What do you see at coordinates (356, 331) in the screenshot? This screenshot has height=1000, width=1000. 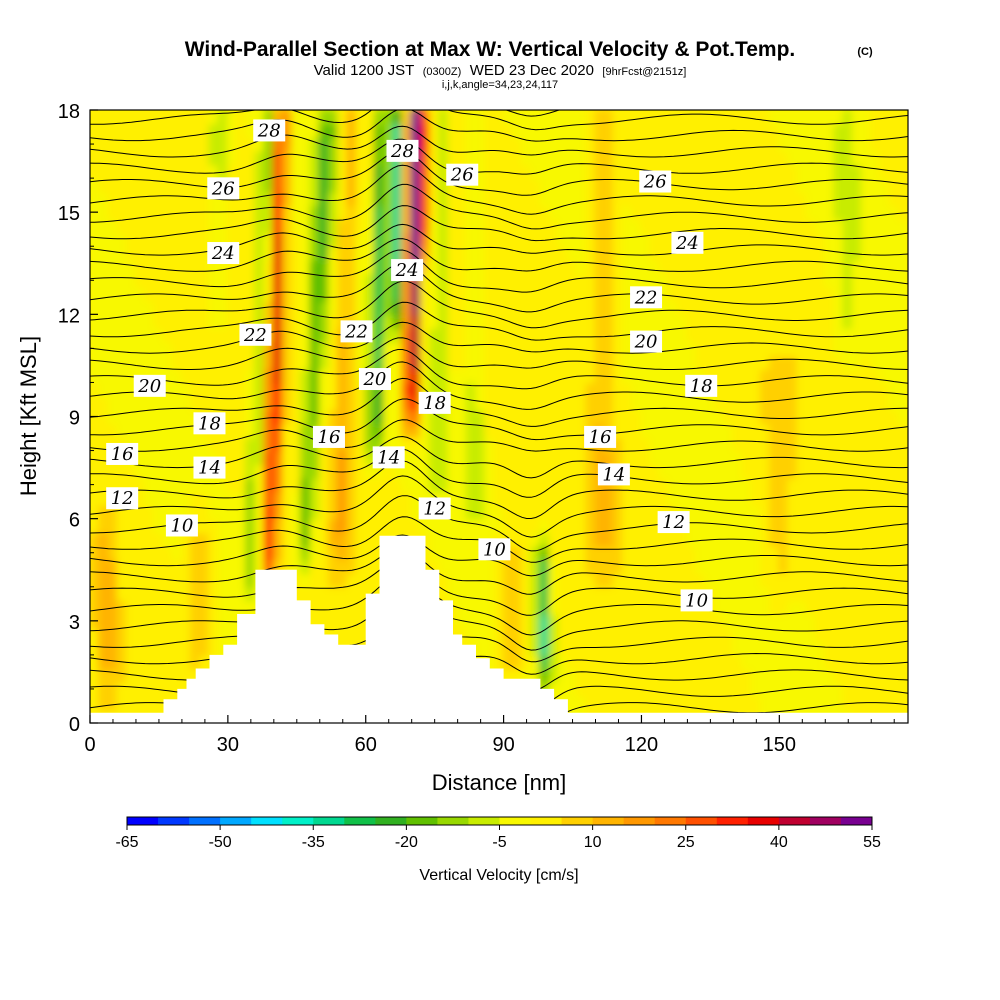 I see `contour-label-text: 22` at bounding box center [356, 331].